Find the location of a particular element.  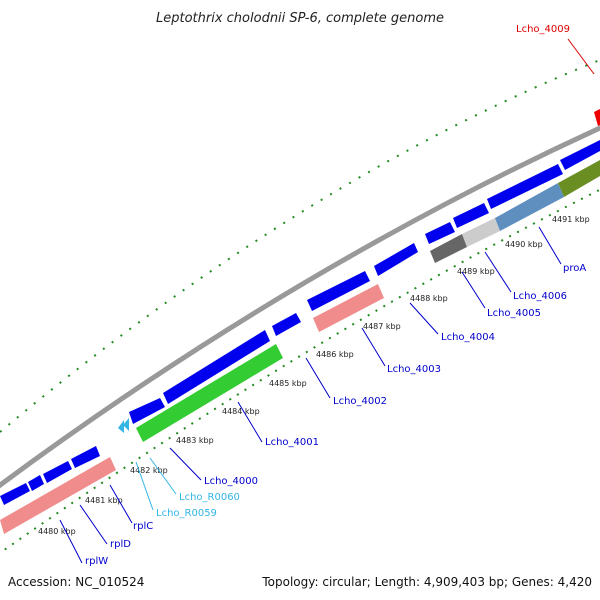

gene-label: Lcho_4004 is located at coordinates (468, 337).